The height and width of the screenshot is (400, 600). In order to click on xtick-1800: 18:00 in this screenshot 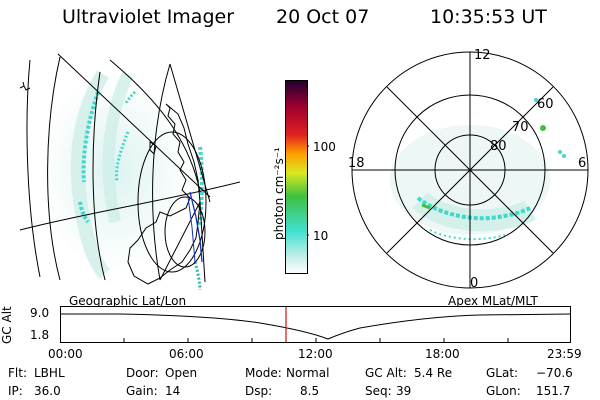, I will do `click(442, 354)`.